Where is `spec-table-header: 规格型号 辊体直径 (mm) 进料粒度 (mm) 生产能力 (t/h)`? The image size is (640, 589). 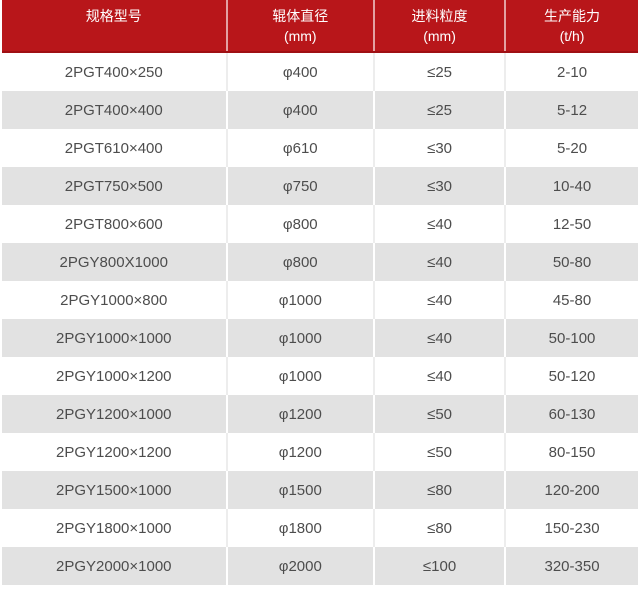
spec-table-header: 规格型号 辊体直径 (mm) 进料粒度 (mm) 生产能力 (t/h) is located at coordinates (320, 26).